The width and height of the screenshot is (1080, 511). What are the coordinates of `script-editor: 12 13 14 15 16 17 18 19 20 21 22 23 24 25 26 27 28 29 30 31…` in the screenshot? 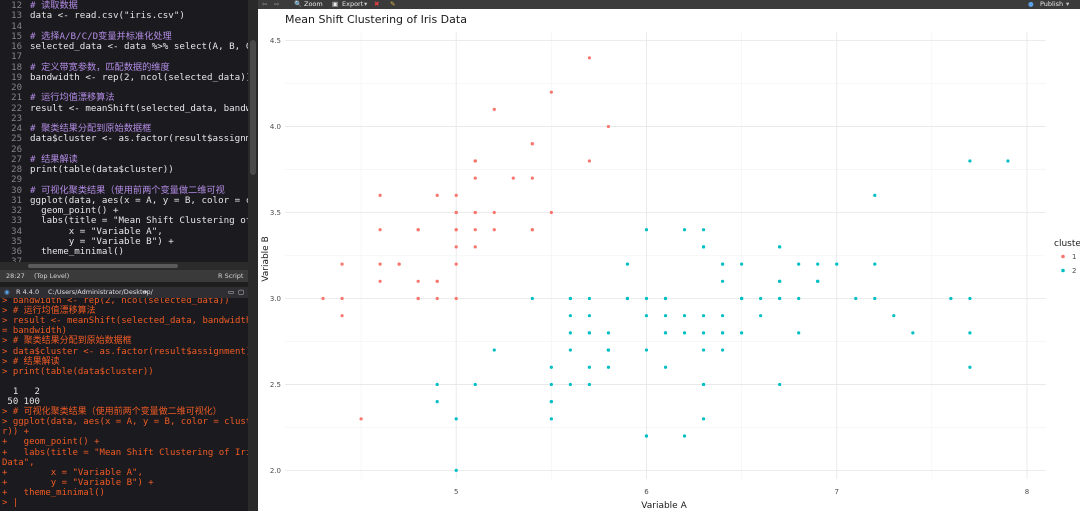 It's located at (124, 135).